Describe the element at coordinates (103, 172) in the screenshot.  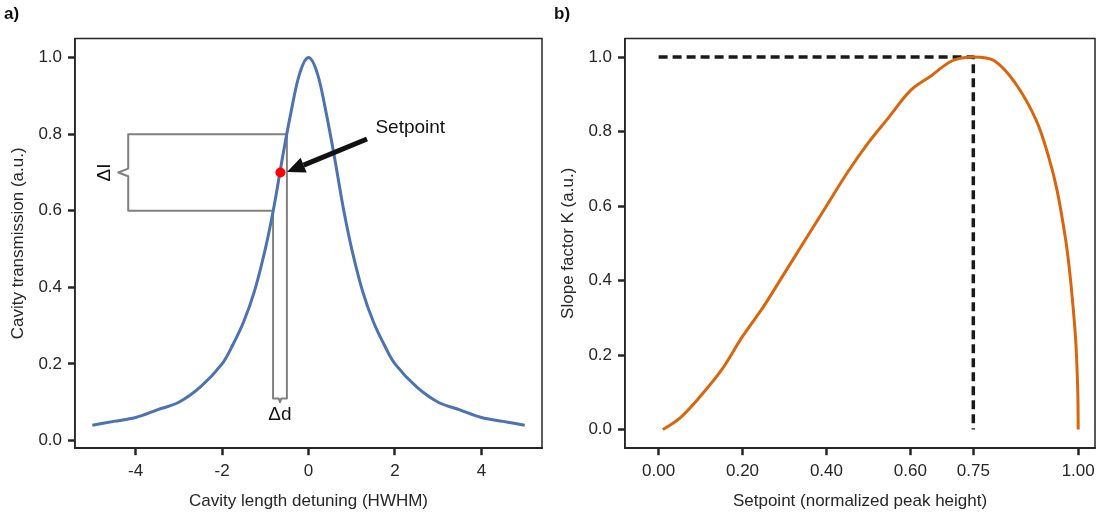
I see `annotation: ΔI` at that location.